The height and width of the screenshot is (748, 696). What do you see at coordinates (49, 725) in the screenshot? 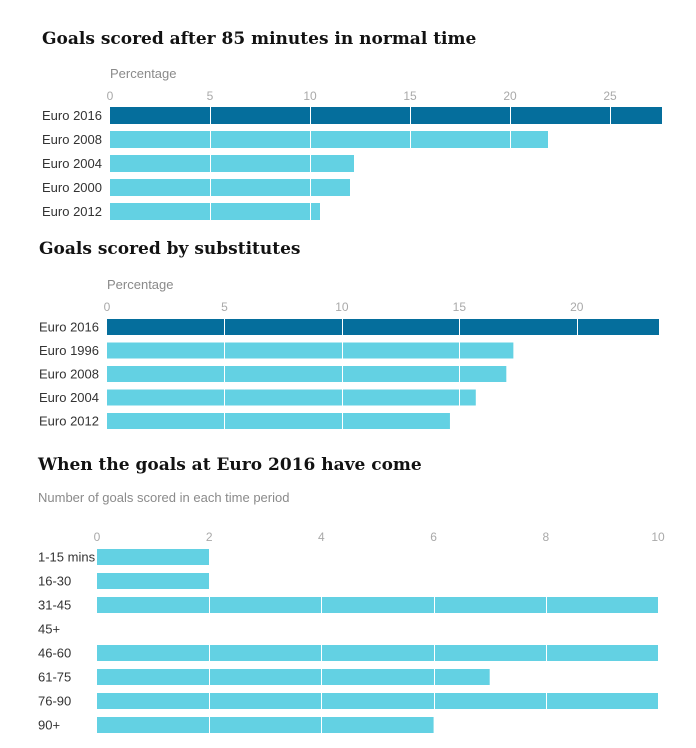
I see `category-label: 90+` at bounding box center [49, 725].